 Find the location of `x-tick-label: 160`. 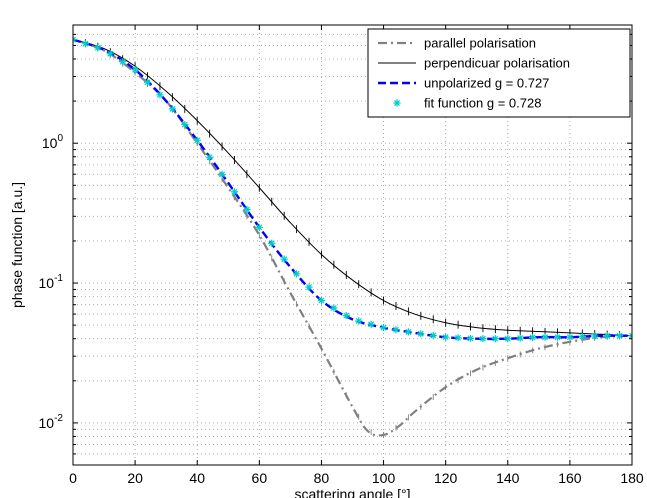

x-tick-label: 160 is located at coordinates (570, 478).